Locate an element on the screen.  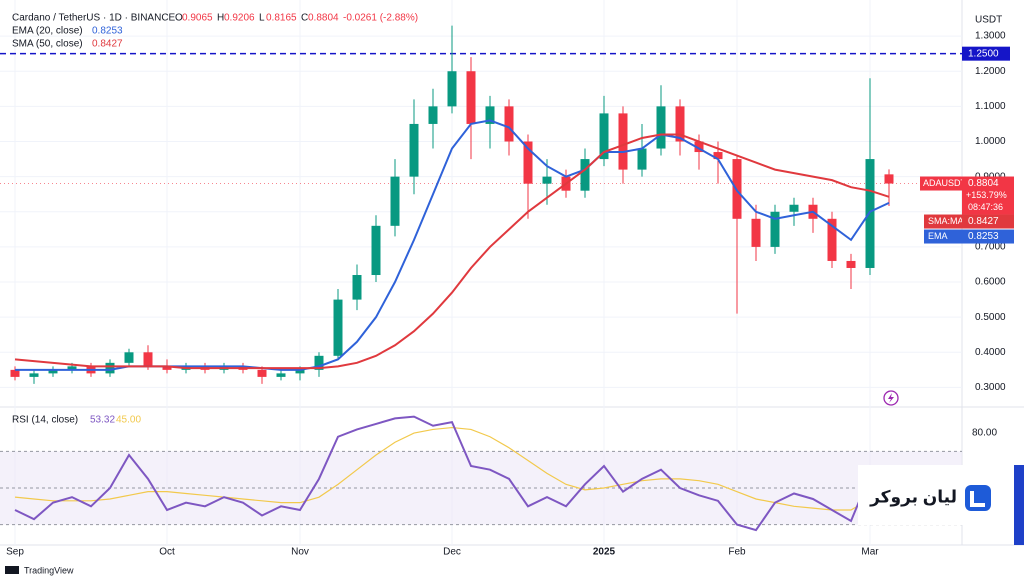
series-tag-label: SMA:MA is located at coordinates (946, 221).